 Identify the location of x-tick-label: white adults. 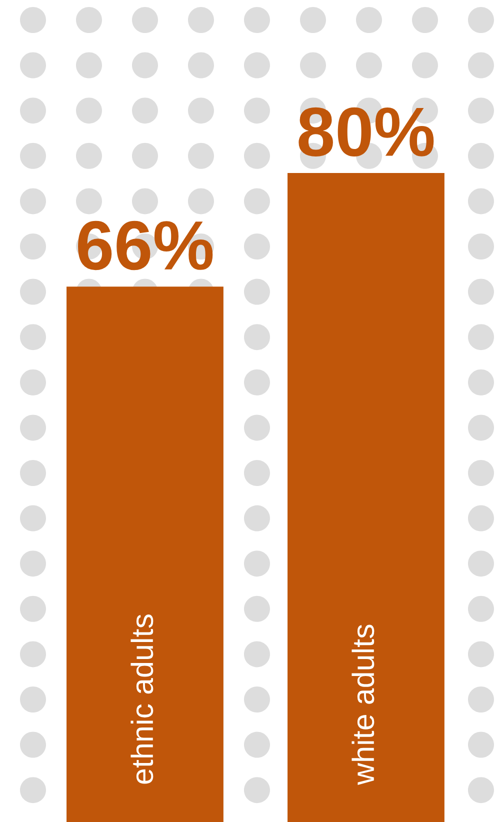
(363, 705).